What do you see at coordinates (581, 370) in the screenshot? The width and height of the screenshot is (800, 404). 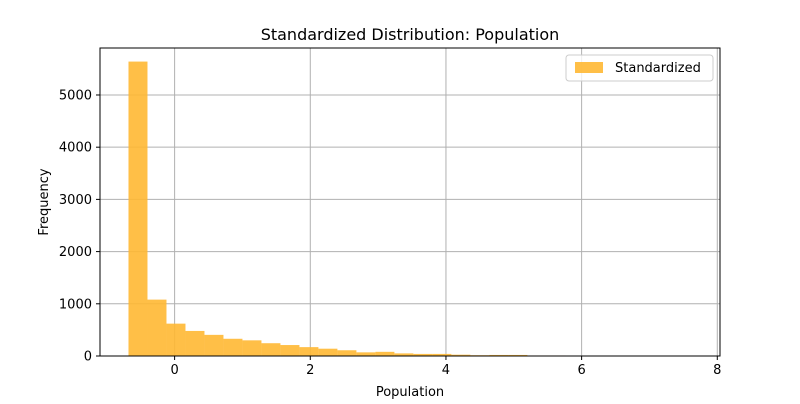 I see `x-tick-label: 6` at bounding box center [581, 370].